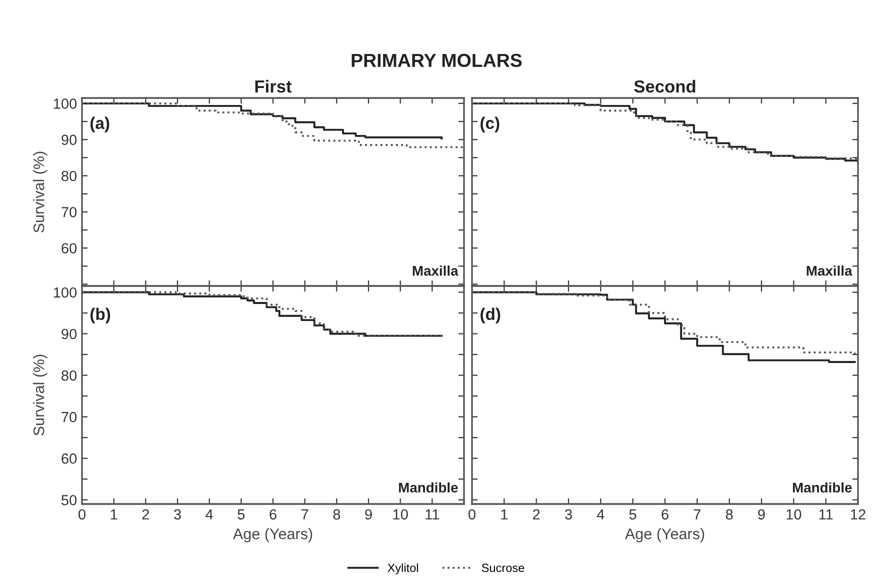 The height and width of the screenshot is (585, 873). What do you see at coordinates (665, 86) in the screenshot?
I see `chart-subtitle: Second` at bounding box center [665, 86].